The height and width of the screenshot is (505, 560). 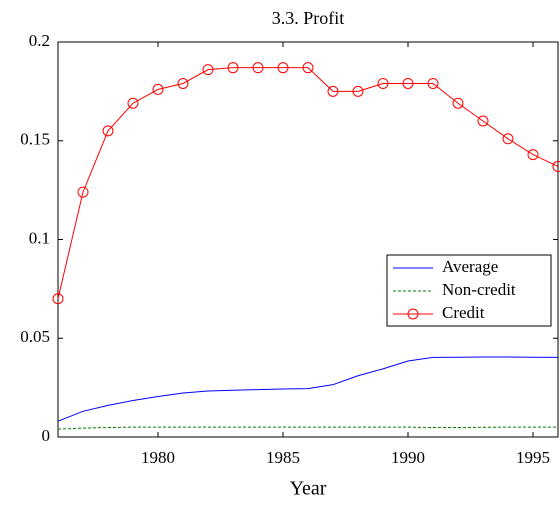 I want to click on x-tick-label: 1985, so click(x=283, y=457).